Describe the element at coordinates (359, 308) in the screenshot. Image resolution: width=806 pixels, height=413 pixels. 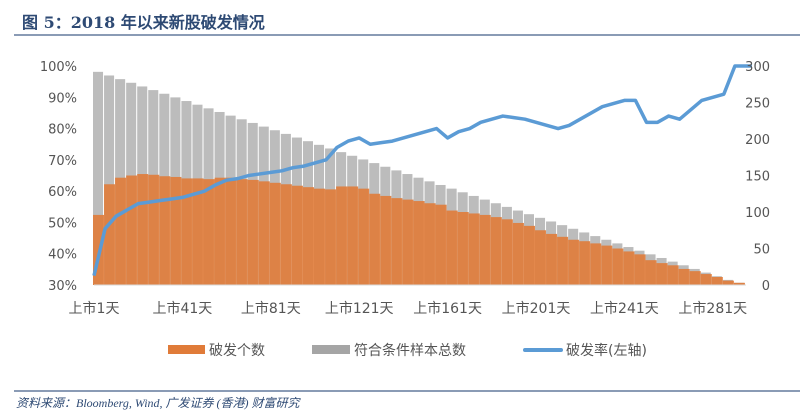
I see `x-tick-label: 上市121天` at that location.